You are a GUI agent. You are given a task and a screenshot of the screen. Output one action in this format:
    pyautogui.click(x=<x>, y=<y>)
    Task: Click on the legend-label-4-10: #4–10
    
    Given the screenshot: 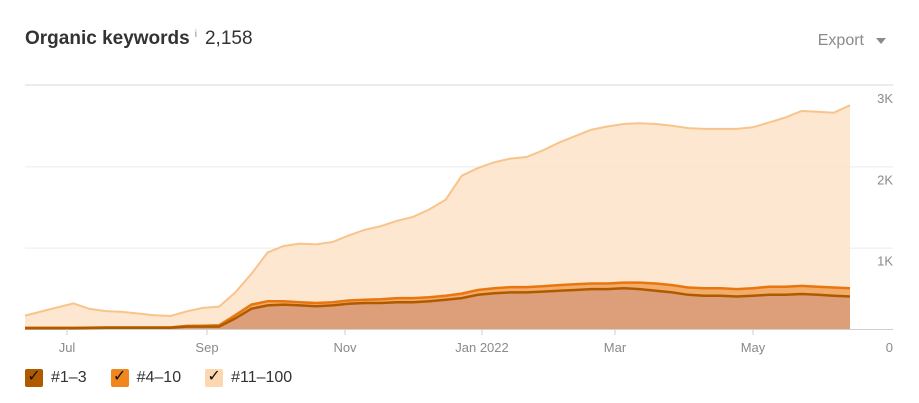 What is the action you would take?
    pyautogui.click(x=159, y=377)
    